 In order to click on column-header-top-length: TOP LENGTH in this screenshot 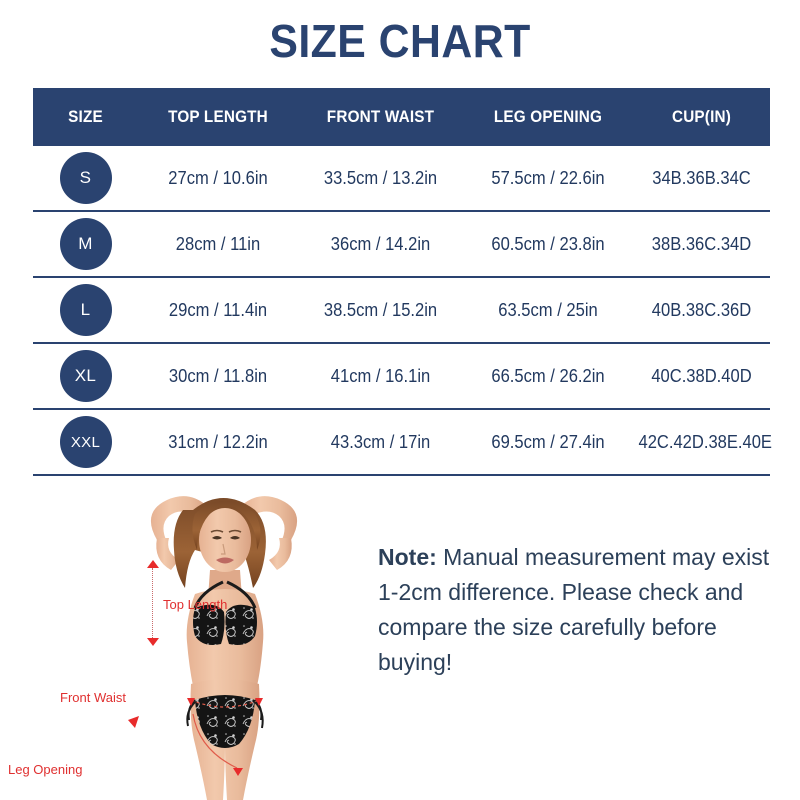, I will do `click(218, 116)`.